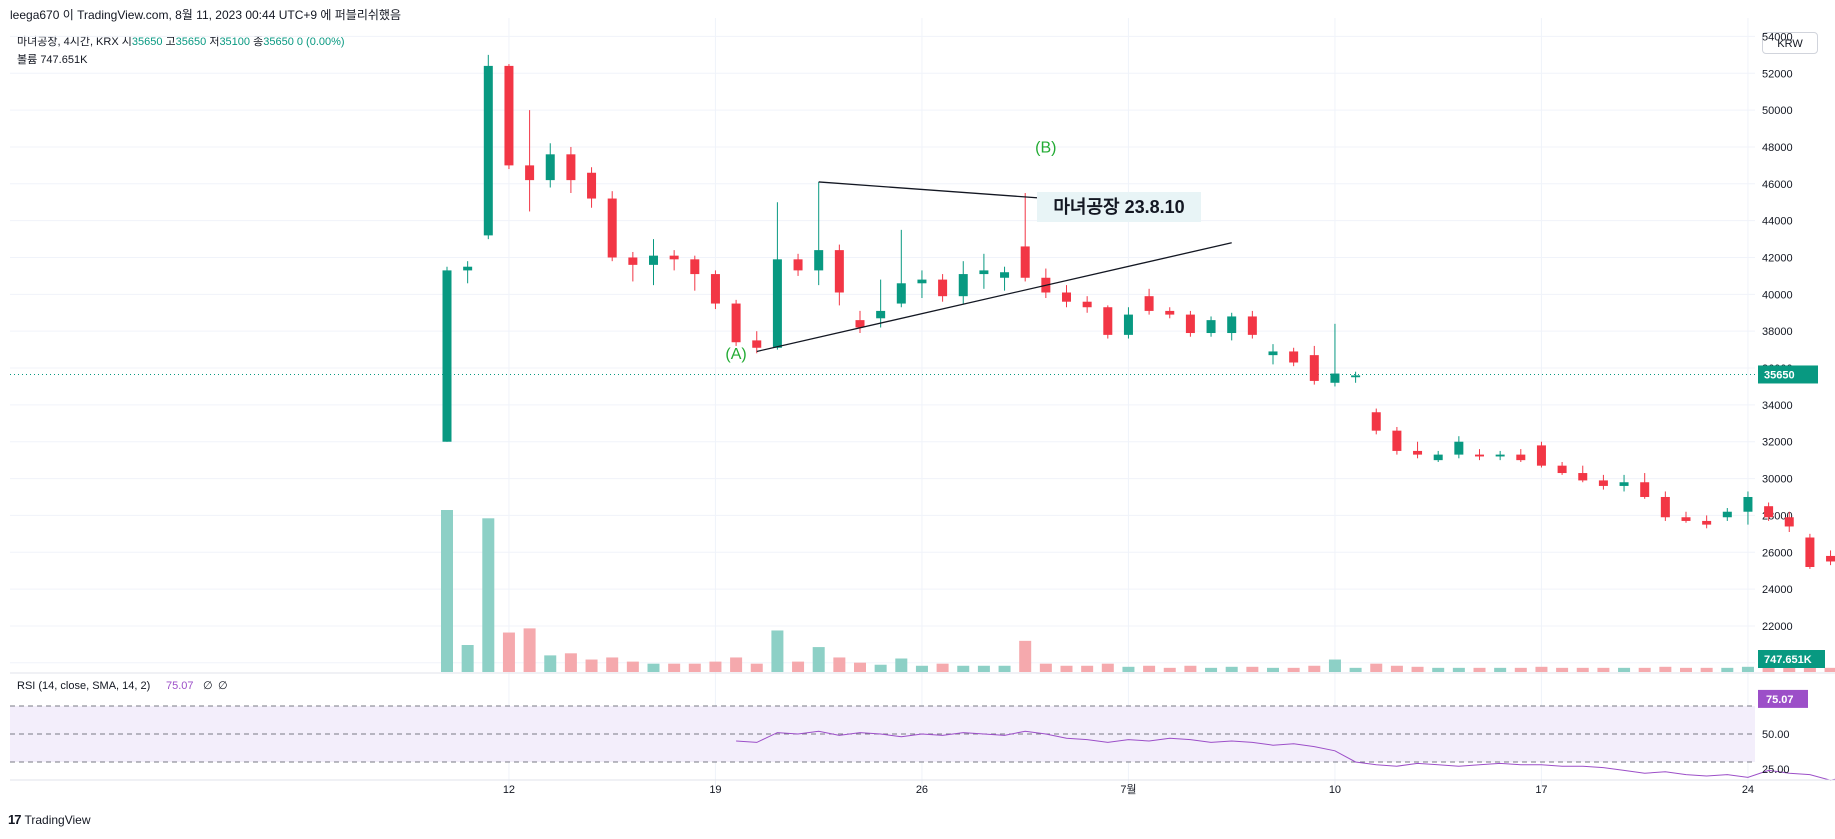  Describe the element at coordinates (1777, 553) in the screenshot. I see `y-tick-label: 26000` at that location.